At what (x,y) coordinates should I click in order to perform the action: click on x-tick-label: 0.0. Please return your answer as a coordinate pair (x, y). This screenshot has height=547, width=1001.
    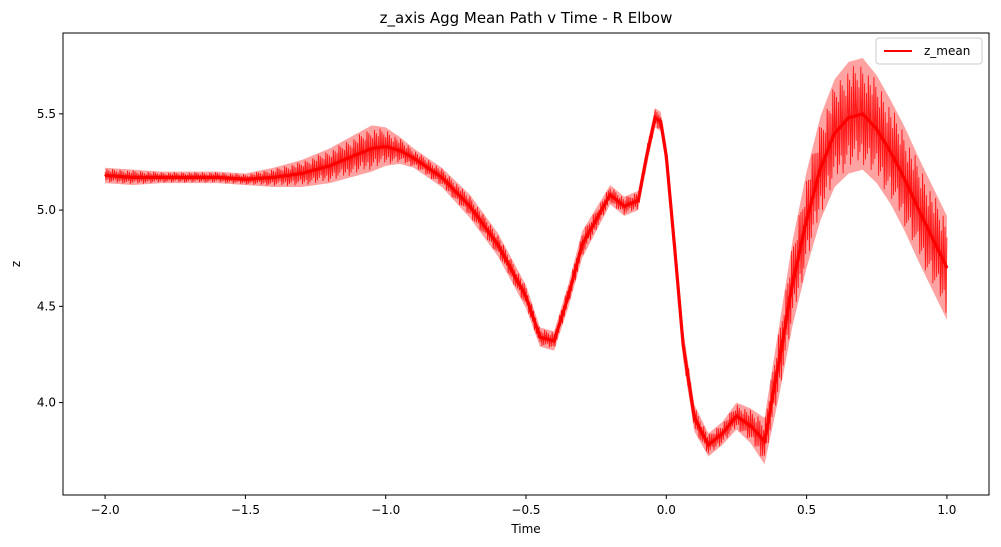
    Looking at the image, I should click on (666, 510).